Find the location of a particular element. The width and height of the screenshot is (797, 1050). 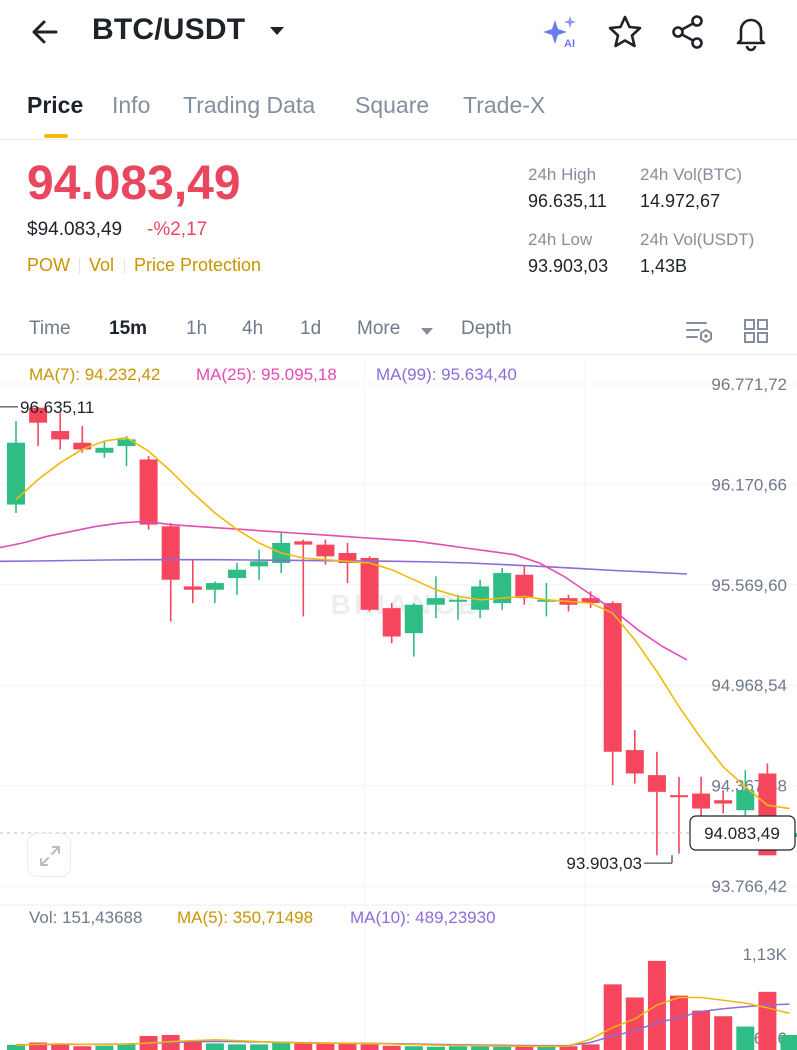

tab-trade-x: Trade-X is located at coordinates (504, 105).